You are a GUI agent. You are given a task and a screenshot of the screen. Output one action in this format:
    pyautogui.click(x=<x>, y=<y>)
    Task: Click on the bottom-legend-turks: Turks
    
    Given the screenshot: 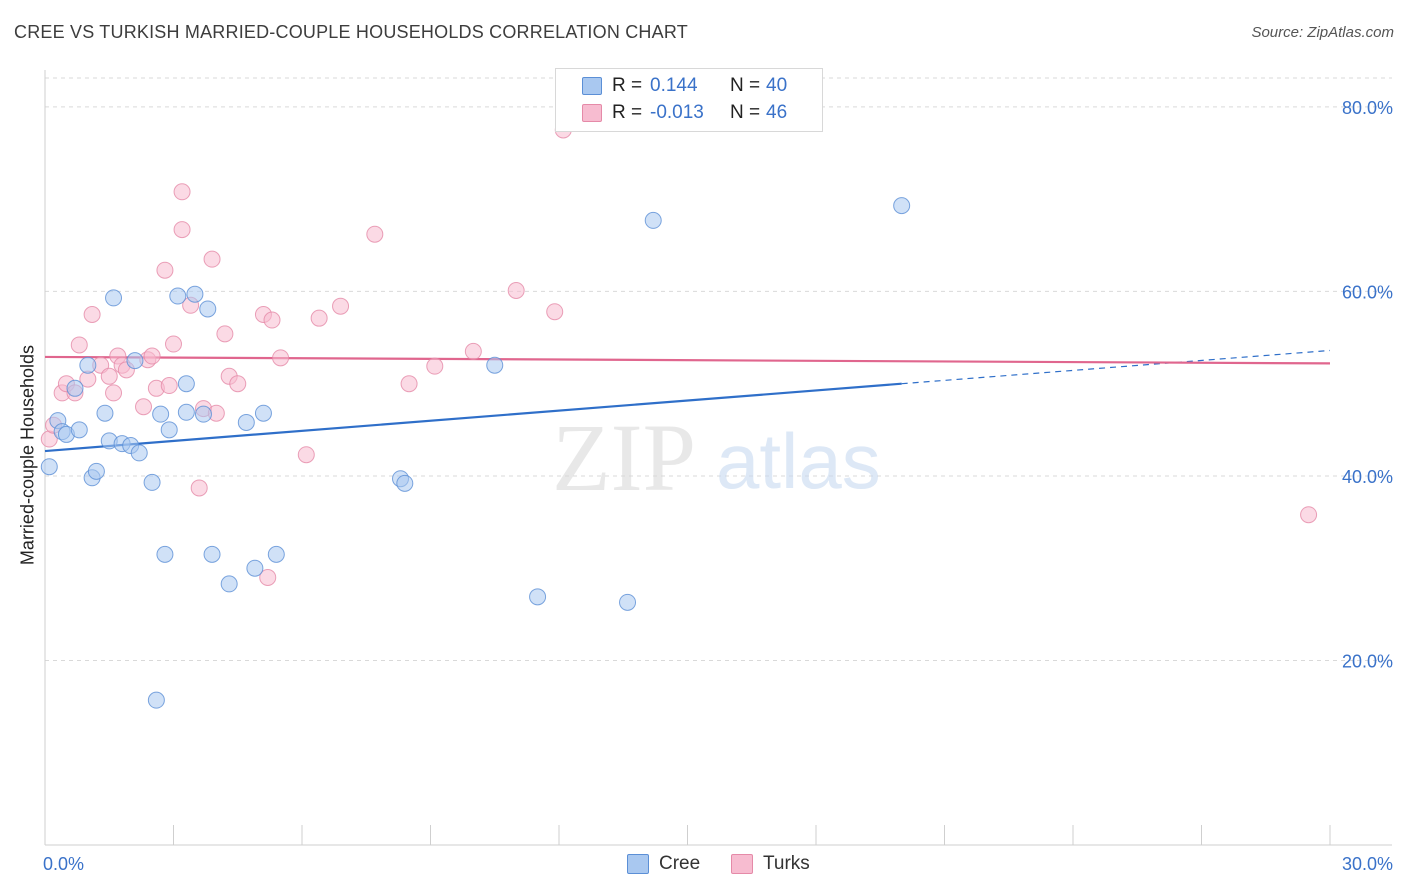 What is the action you would take?
    pyautogui.click(x=770, y=864)
    